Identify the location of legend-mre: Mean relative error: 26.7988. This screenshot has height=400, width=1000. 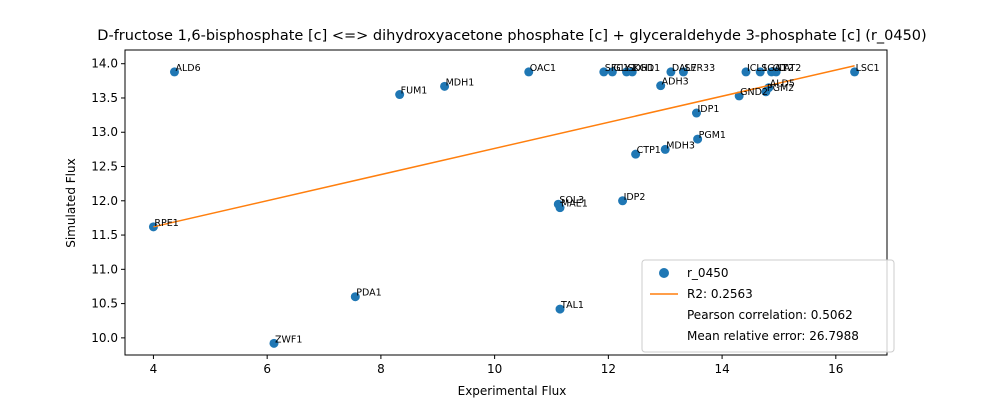
(773, 336).